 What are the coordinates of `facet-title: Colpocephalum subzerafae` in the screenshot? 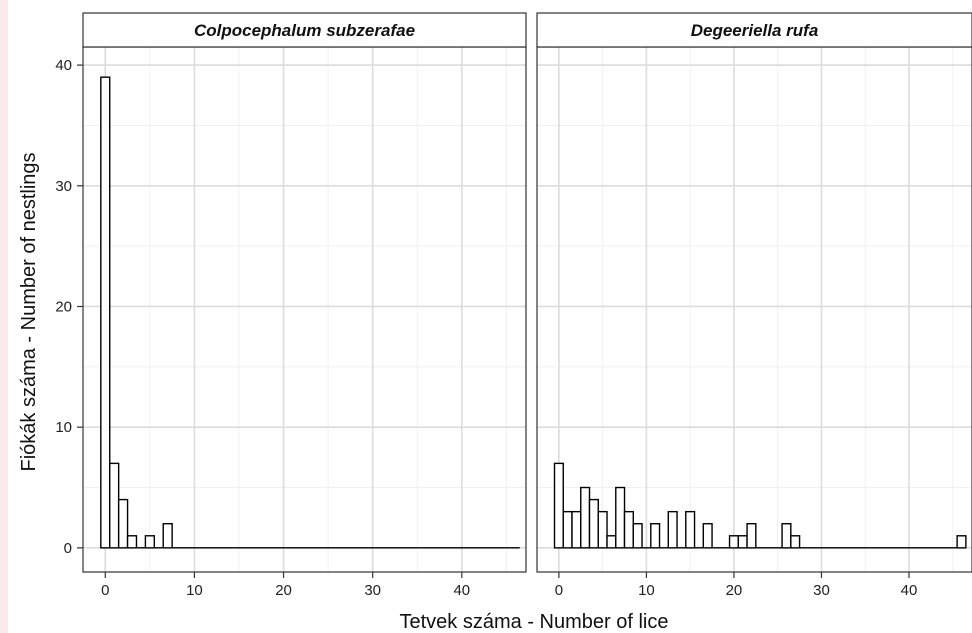 It's located at (304, 30).